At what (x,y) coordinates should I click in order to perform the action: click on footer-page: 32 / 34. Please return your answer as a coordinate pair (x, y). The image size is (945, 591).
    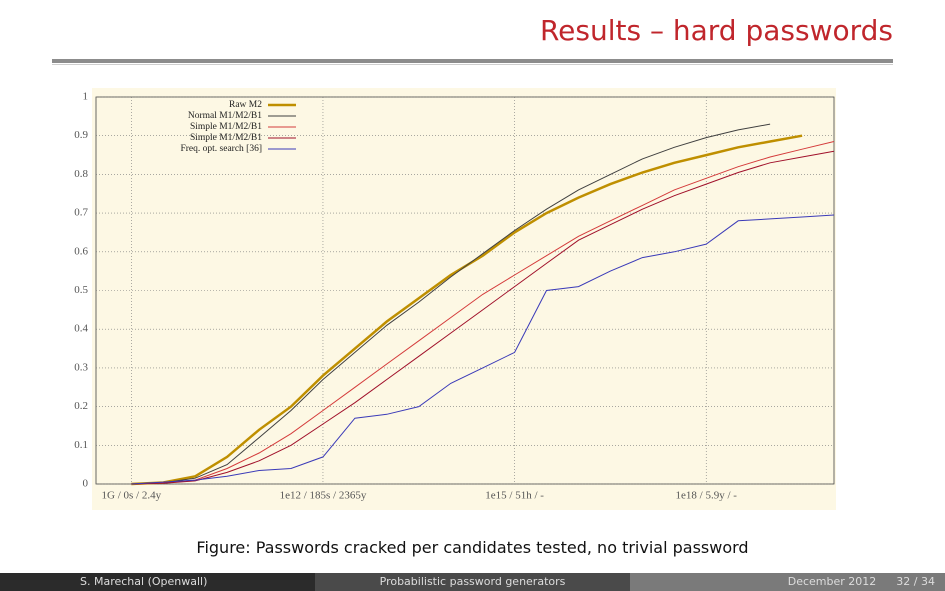
    Looking at the image, I should click on (915, 581).